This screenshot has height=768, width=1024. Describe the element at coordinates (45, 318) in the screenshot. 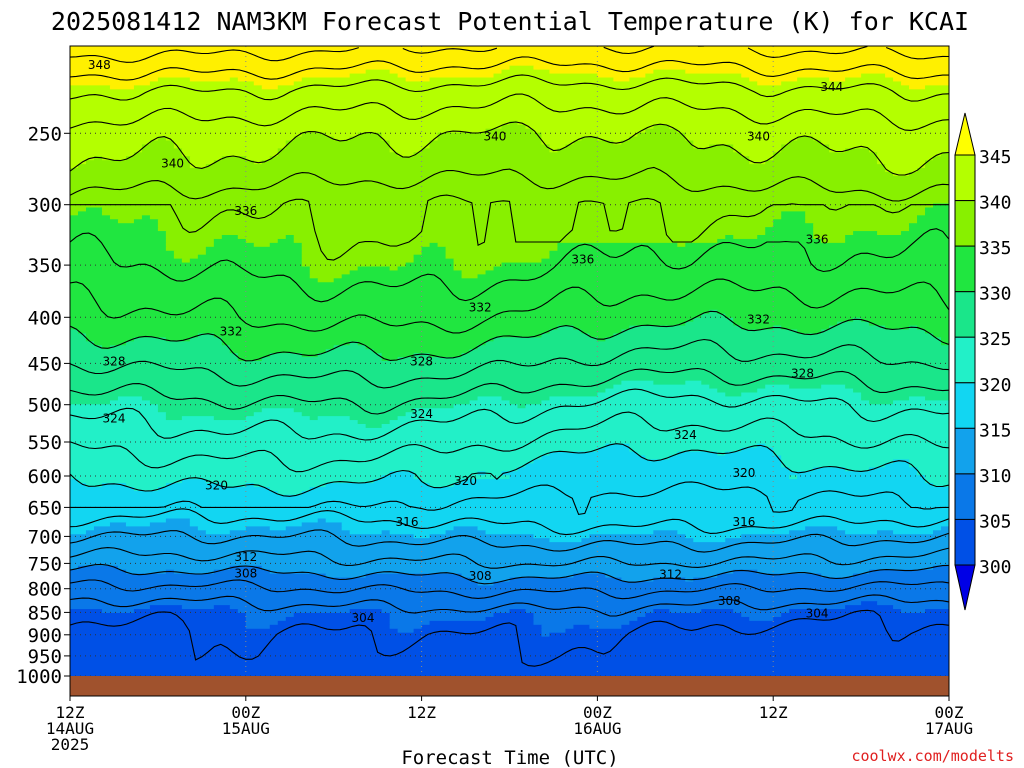

I see `y-tick-label: 400` at that location.